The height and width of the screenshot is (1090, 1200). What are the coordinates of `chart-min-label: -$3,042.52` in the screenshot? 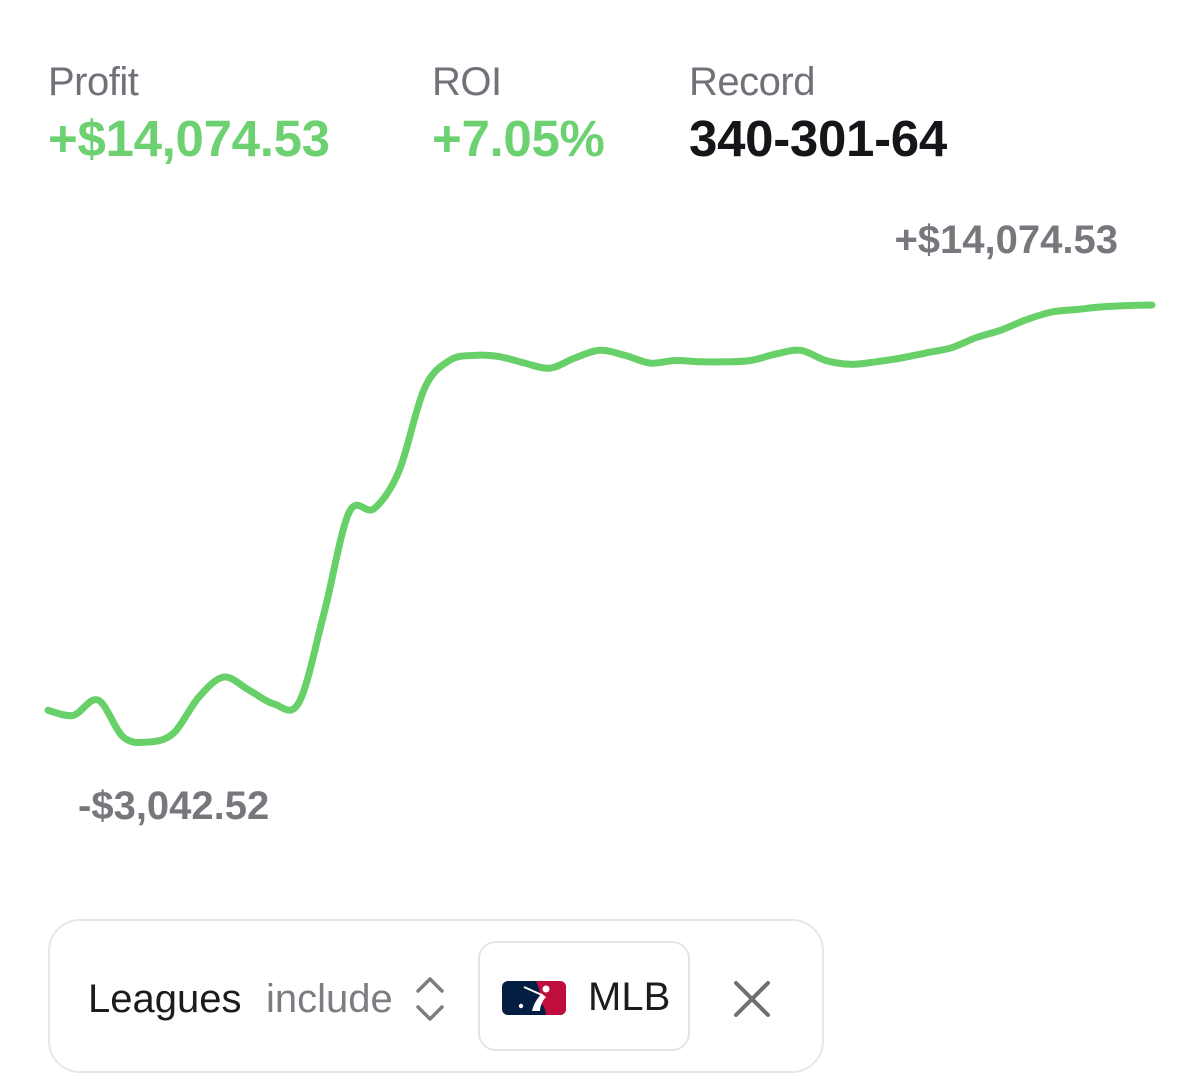 It's located at (174, 806).